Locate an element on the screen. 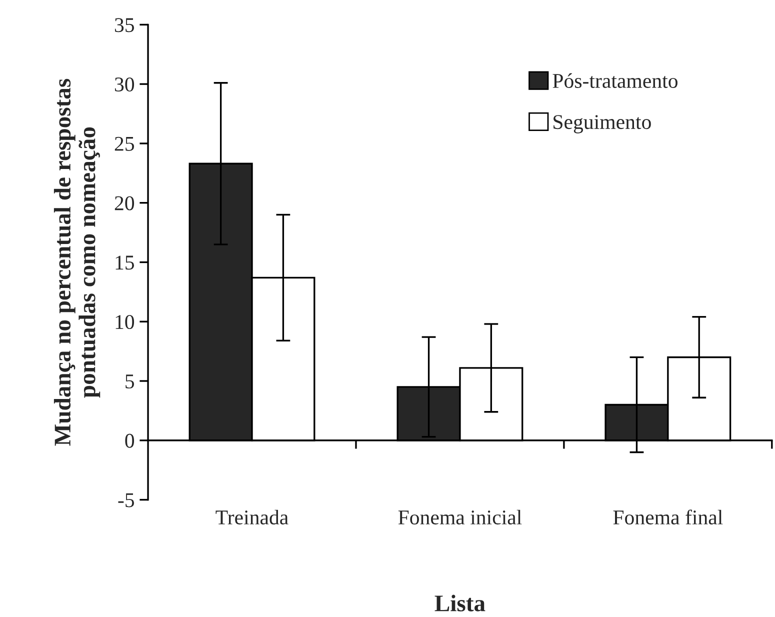 The image size is (775, 617). y-tick-label: 5 is located at coordinates (130, 381).